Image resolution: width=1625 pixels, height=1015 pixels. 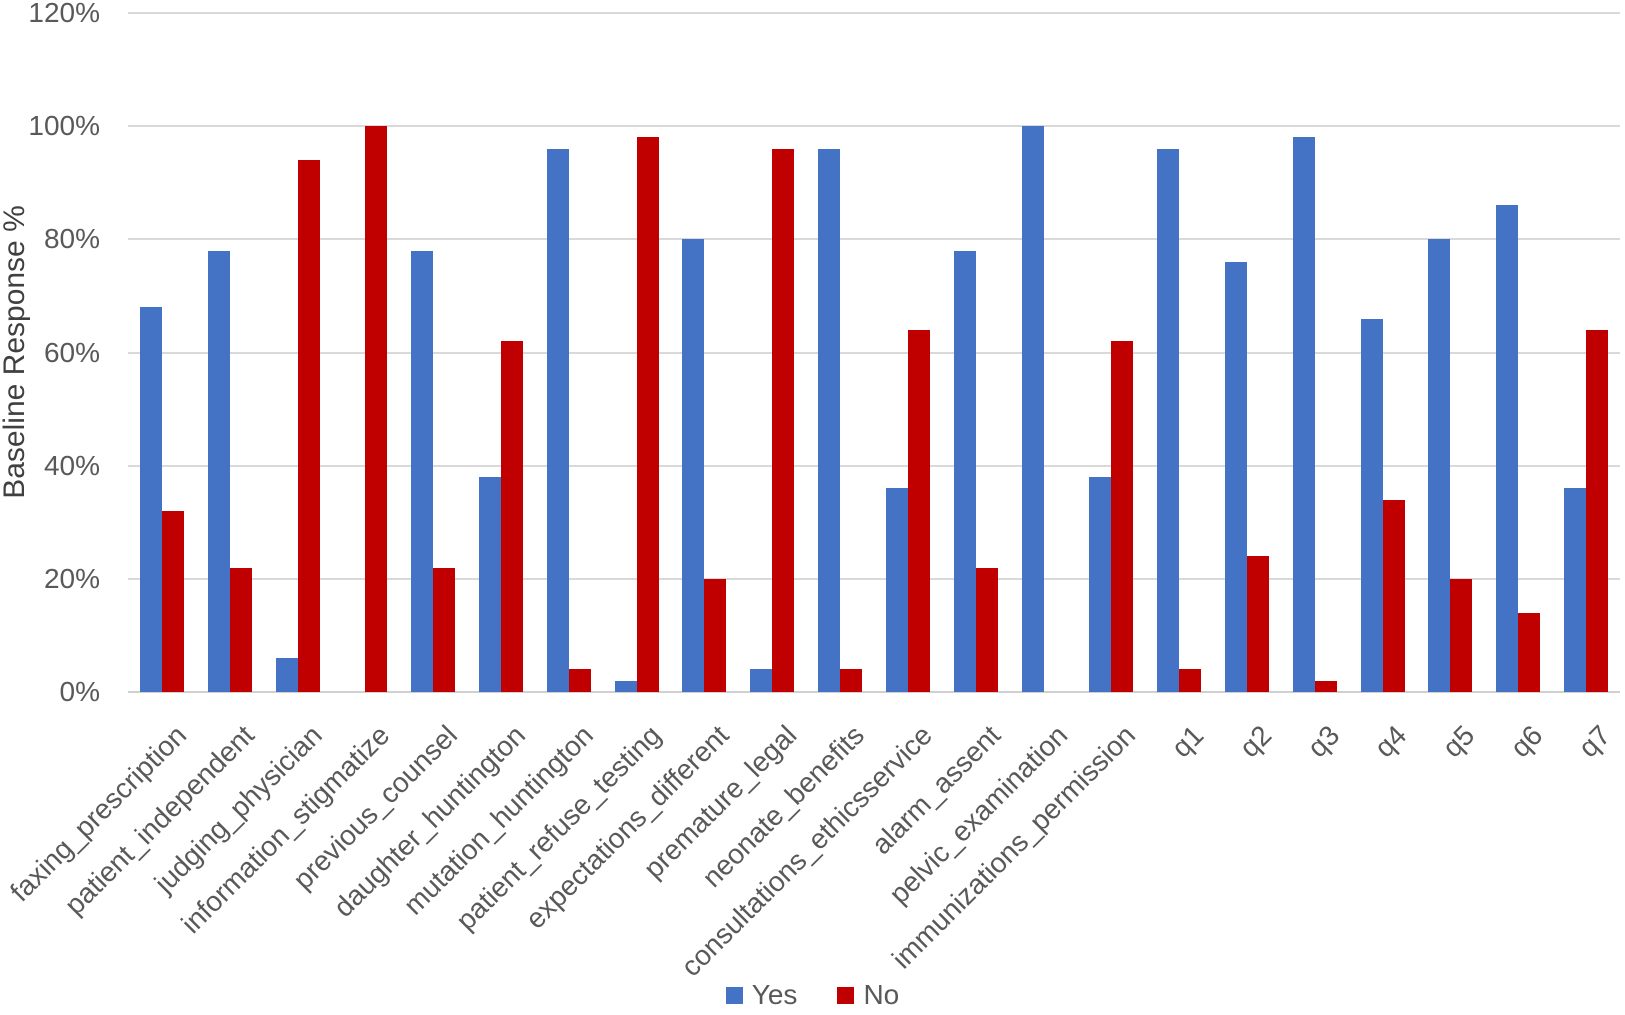 I want to click on x-tick-label-q7: q7, so click(x=1594, y=741).